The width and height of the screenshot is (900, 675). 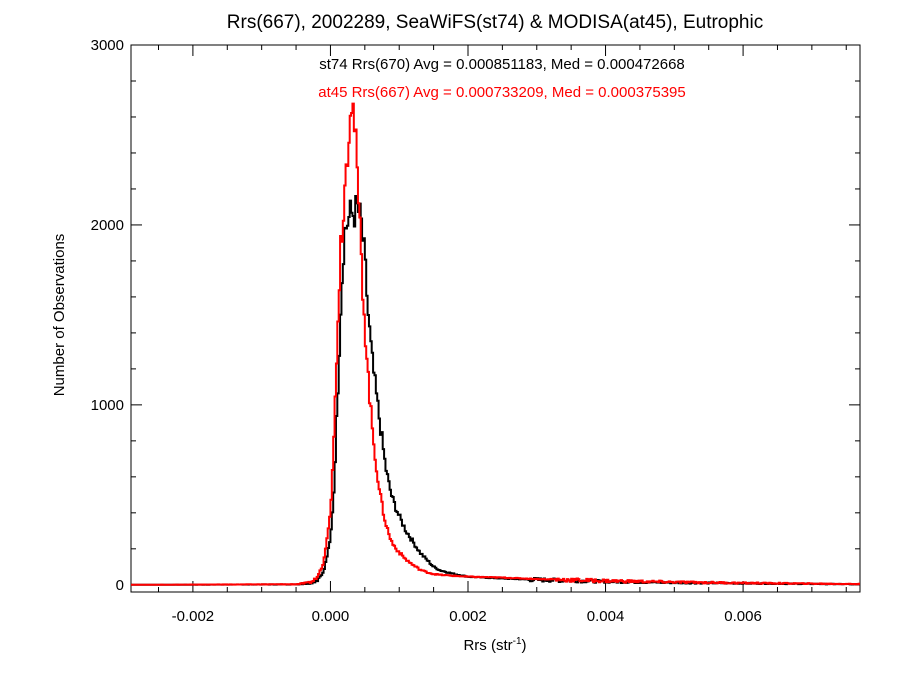 What do you see at coordinates (524, 645) in the screenshot?
I see `x-axis-label-suffix: )` at bounding box center [524, 645].